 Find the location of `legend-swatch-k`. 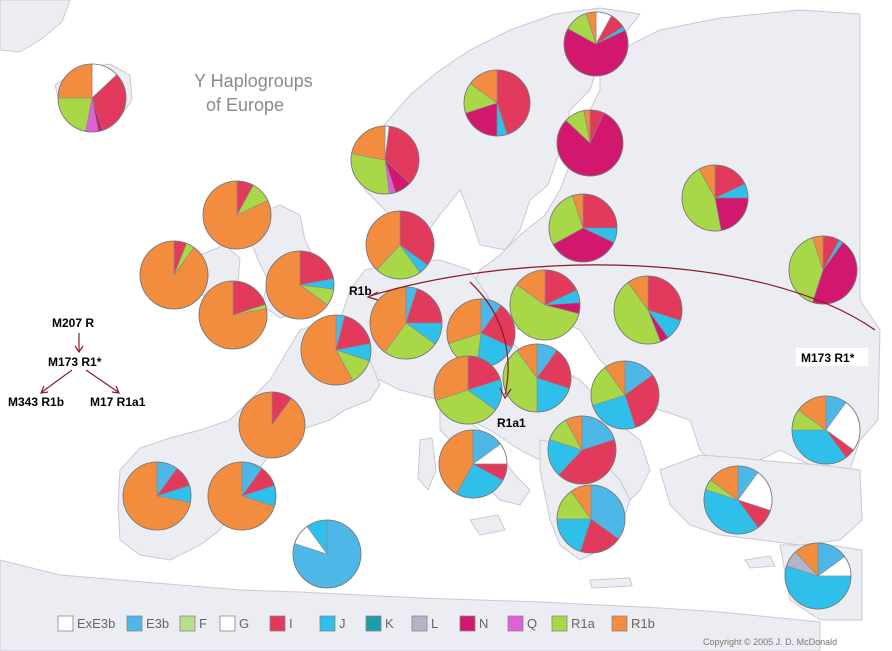

legend-swatch-k is located at coordinates (373, 623).